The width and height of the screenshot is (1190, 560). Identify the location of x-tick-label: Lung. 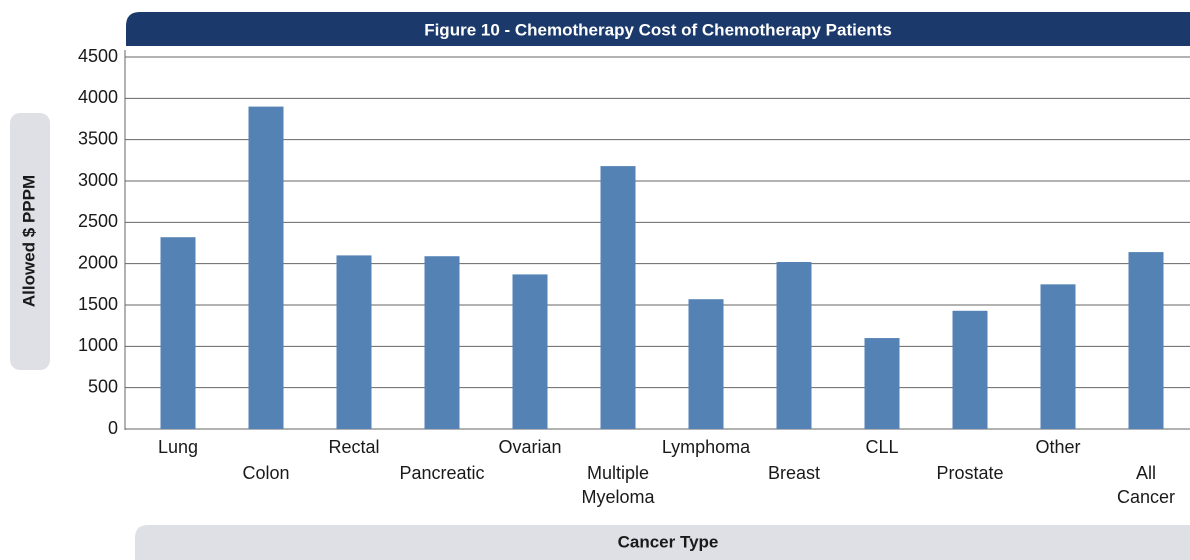
(178, 447).